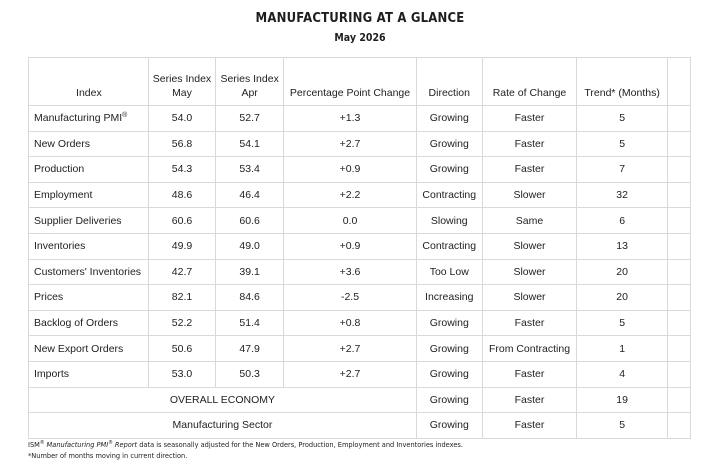 This screenshot has width=720, height=472. I want to click on table-row: Imports 53.0 50.3 +2.7 Growing Faster 4, so click(360, 374).